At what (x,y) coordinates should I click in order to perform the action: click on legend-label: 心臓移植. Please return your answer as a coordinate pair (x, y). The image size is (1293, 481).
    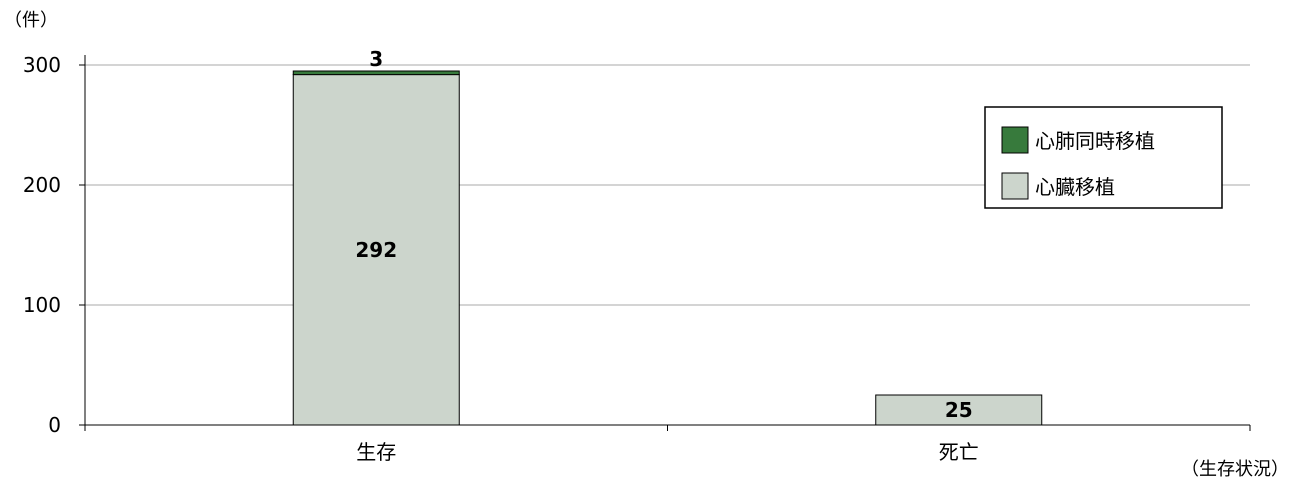
    Looking at the image, I should click on (1075, 187).